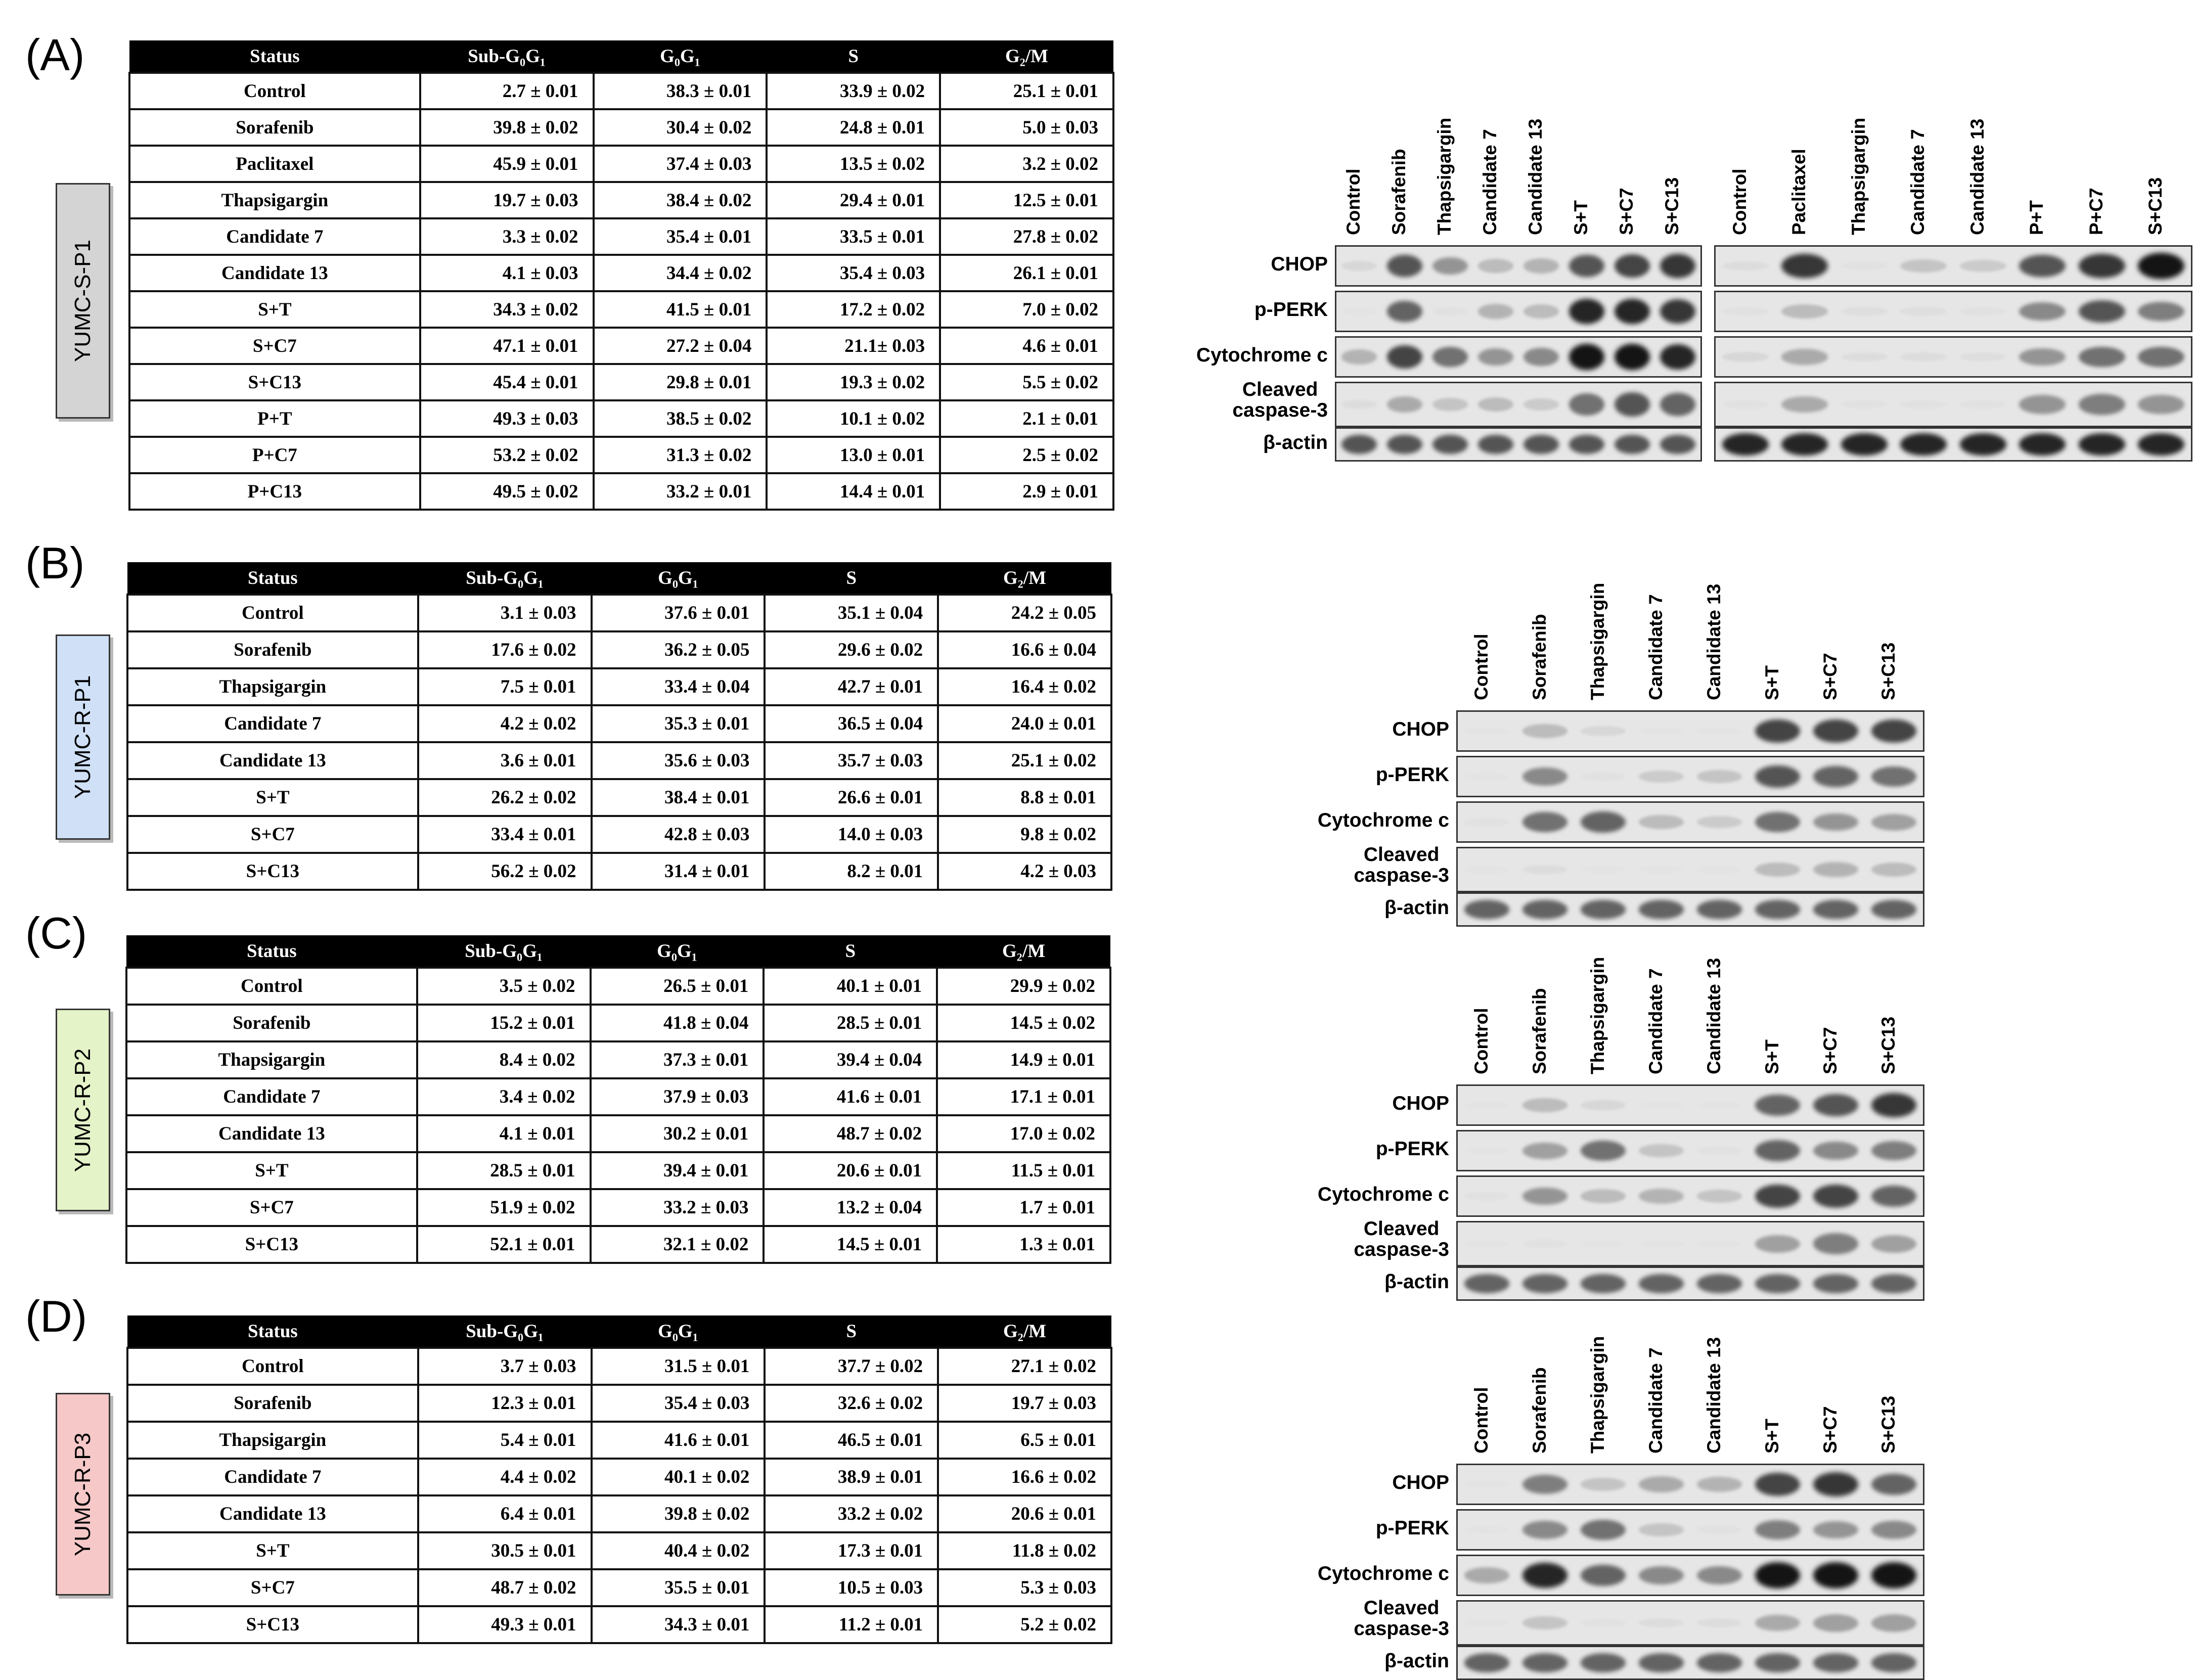 This screenshot has width=2197, height=1680. What do you see at coordinates (1024, 871) in the screenshot?
I see `g2m-cell: 4.2 ± 0.03` at bounding box center [1024, 871].